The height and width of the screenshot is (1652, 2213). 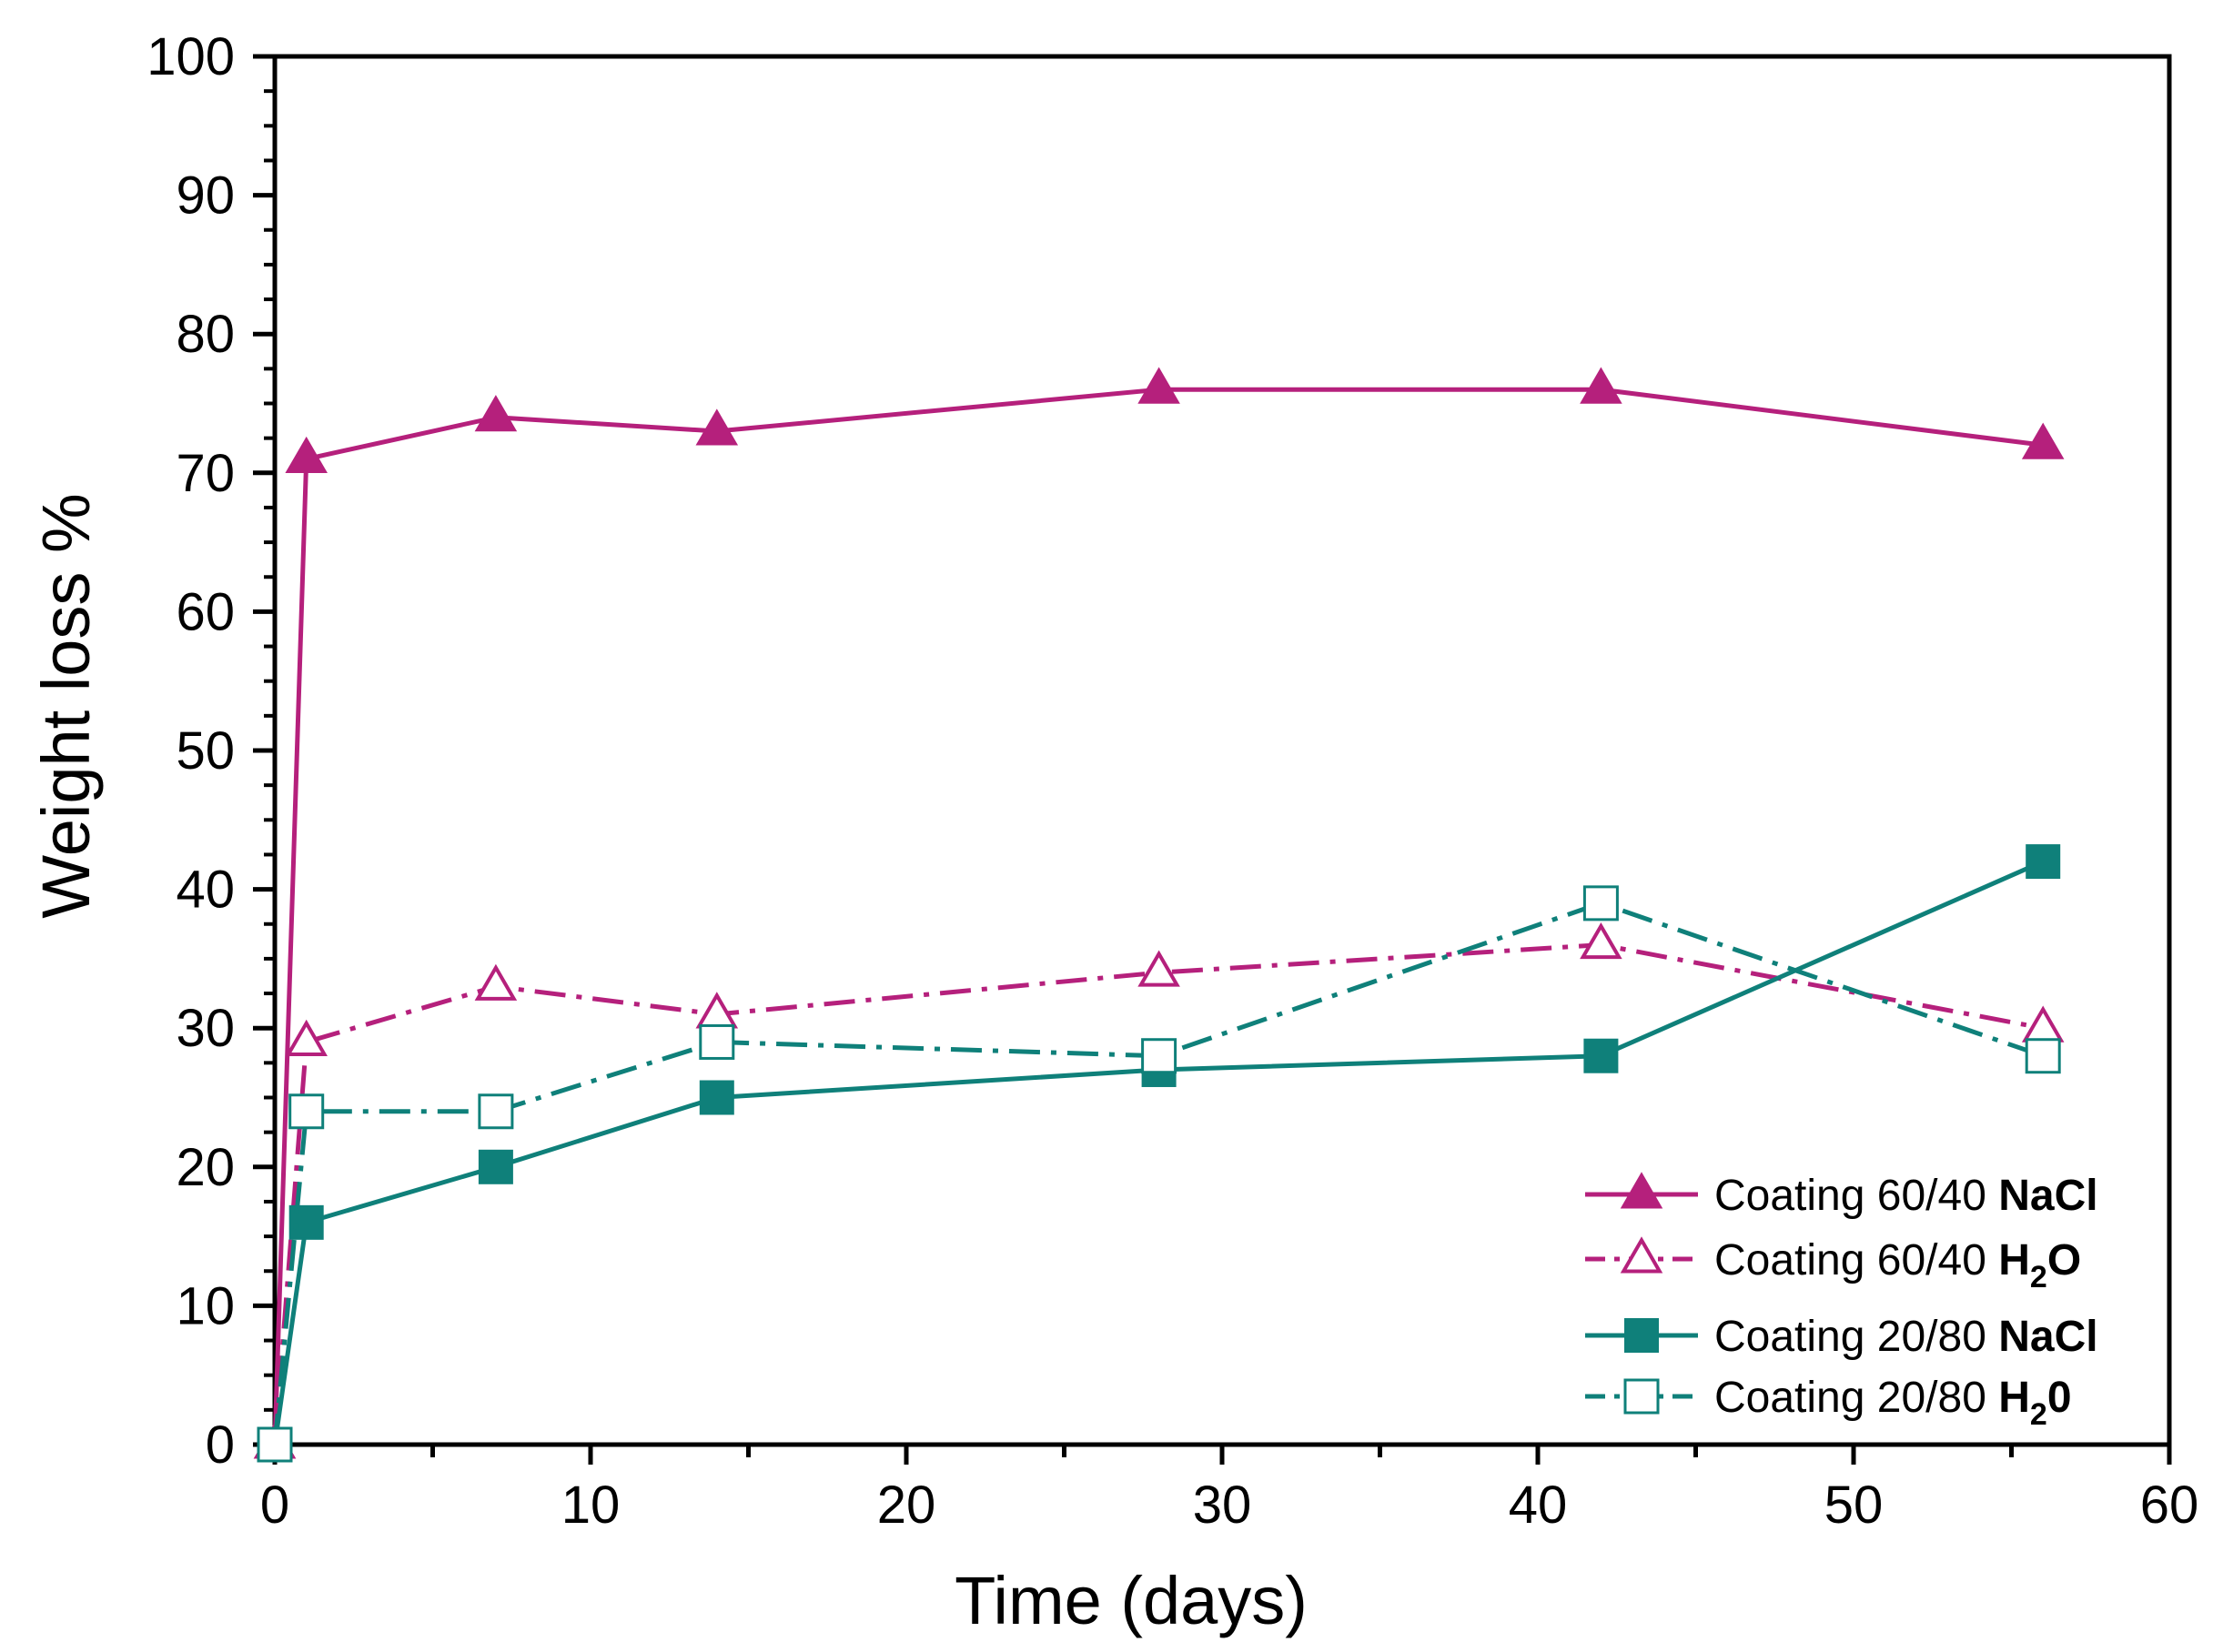 I want to click on legend-item: Coating 60/40 H2O, so click(x=1833, y=1265).